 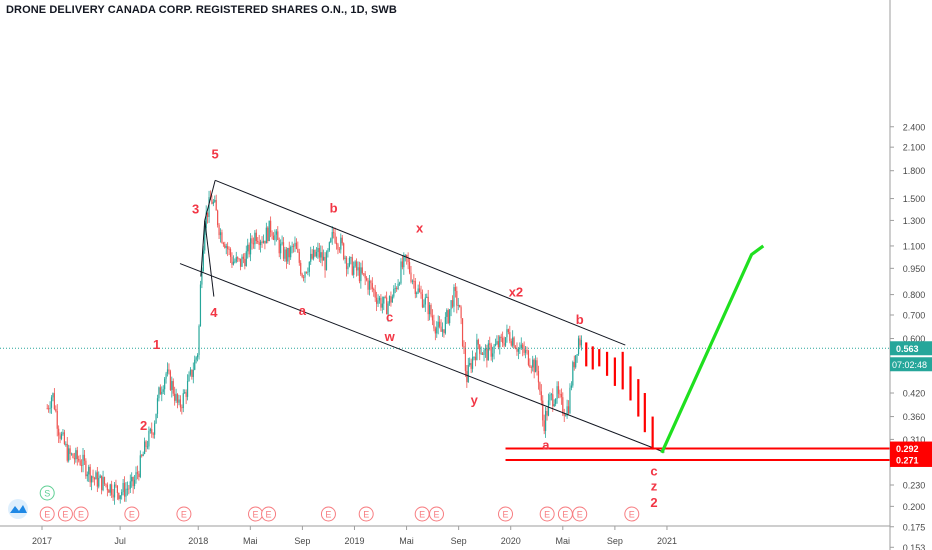 I want to click on wave-line, so click(x=210, y=200).